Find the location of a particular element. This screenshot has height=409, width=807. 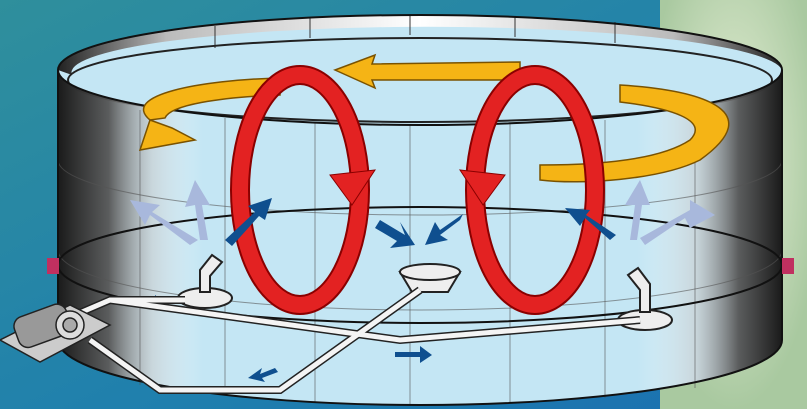

tank-back-wall is located at coordinates (420, 45).